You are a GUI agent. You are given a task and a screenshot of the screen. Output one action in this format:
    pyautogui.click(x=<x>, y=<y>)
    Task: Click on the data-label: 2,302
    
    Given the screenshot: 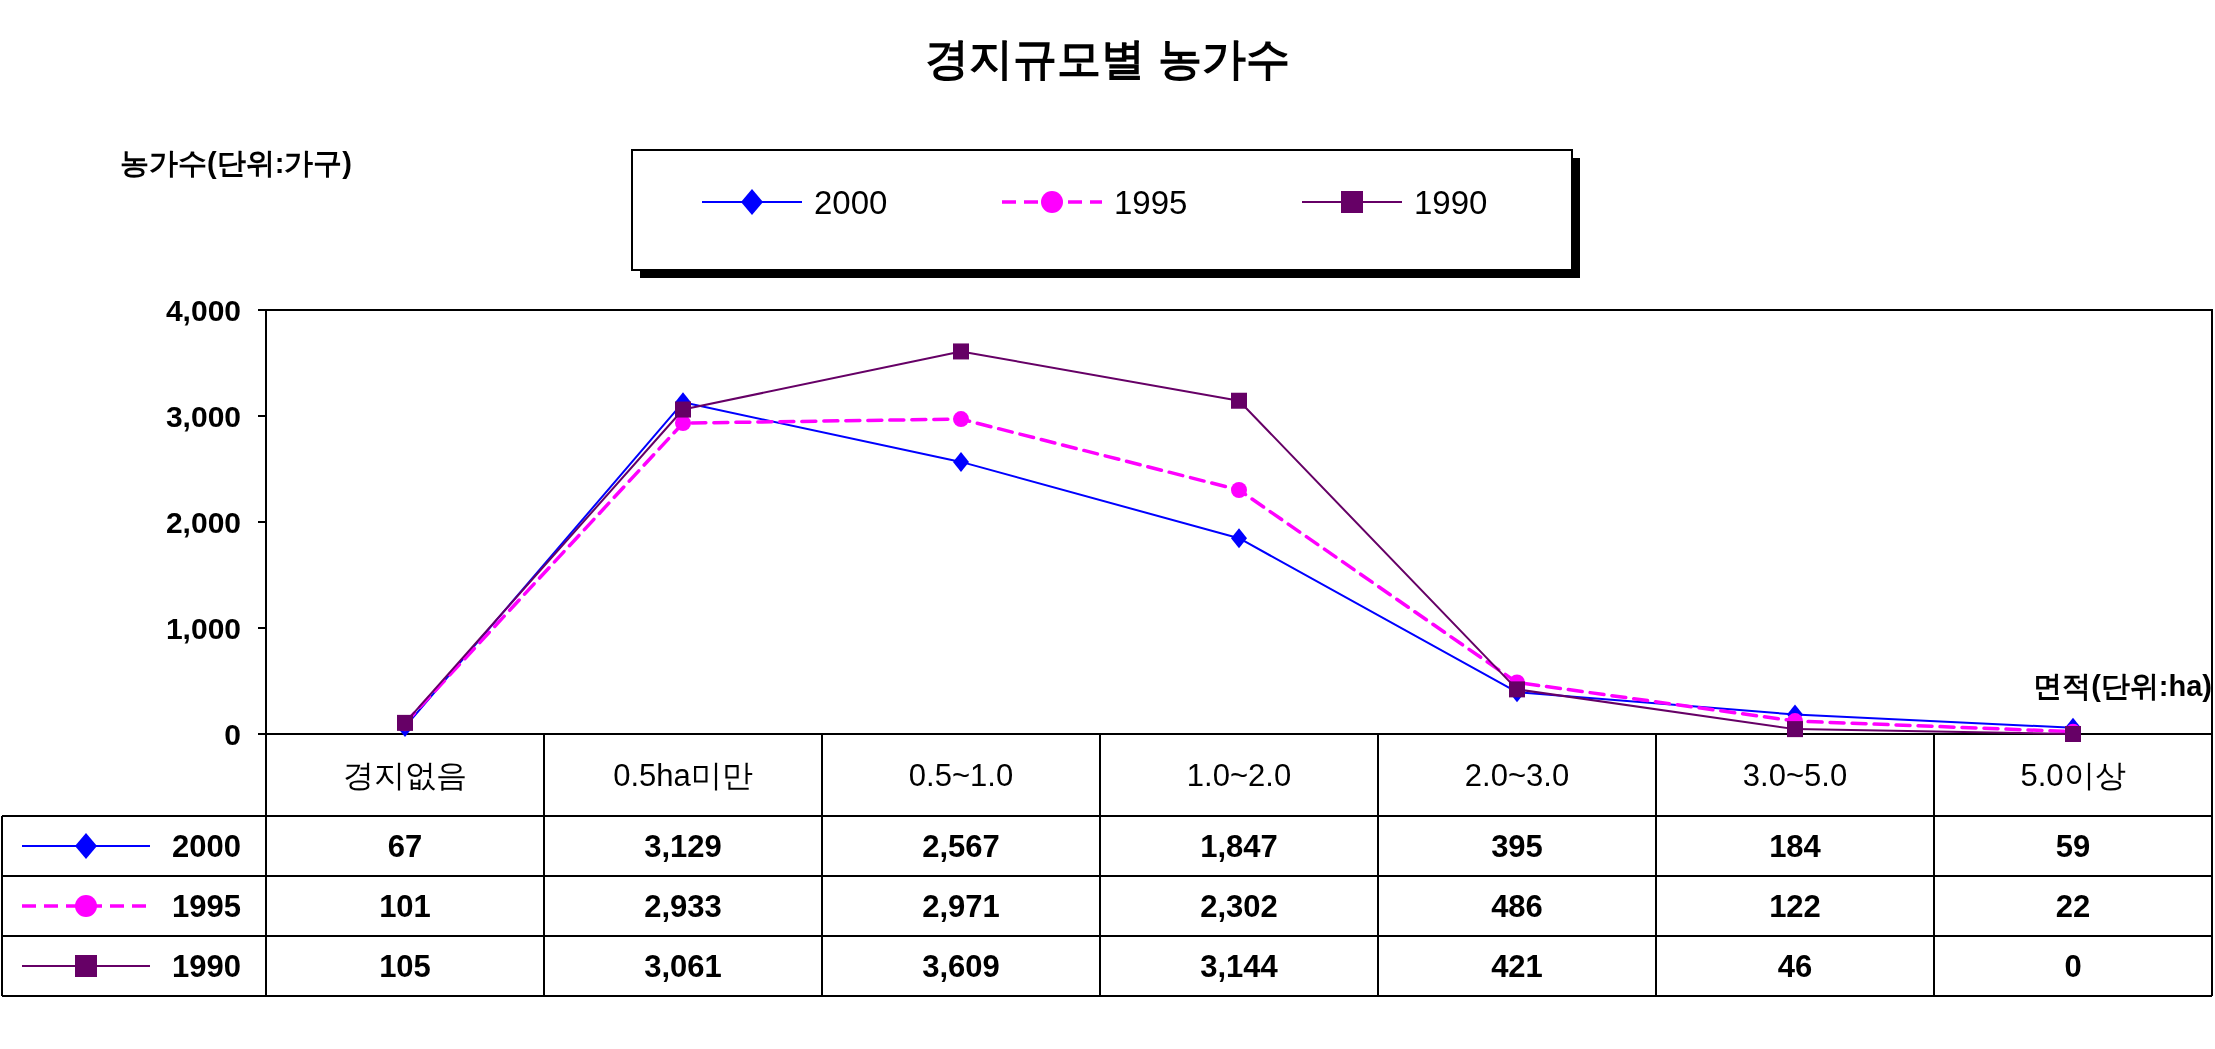 What is the action you would take?
    pyautogui.click(x=1239, y=906)
    